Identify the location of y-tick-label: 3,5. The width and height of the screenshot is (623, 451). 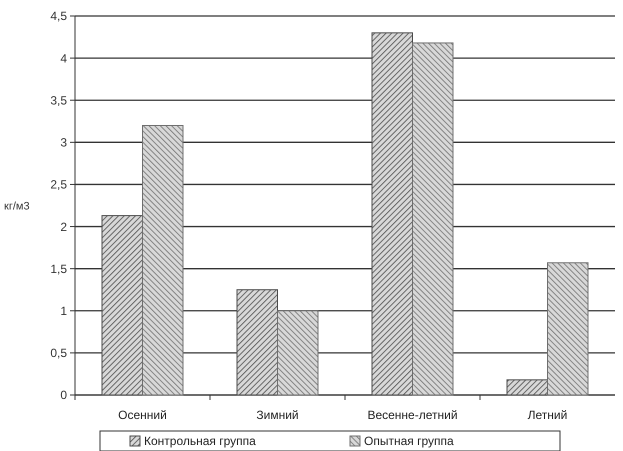
(59, 100).